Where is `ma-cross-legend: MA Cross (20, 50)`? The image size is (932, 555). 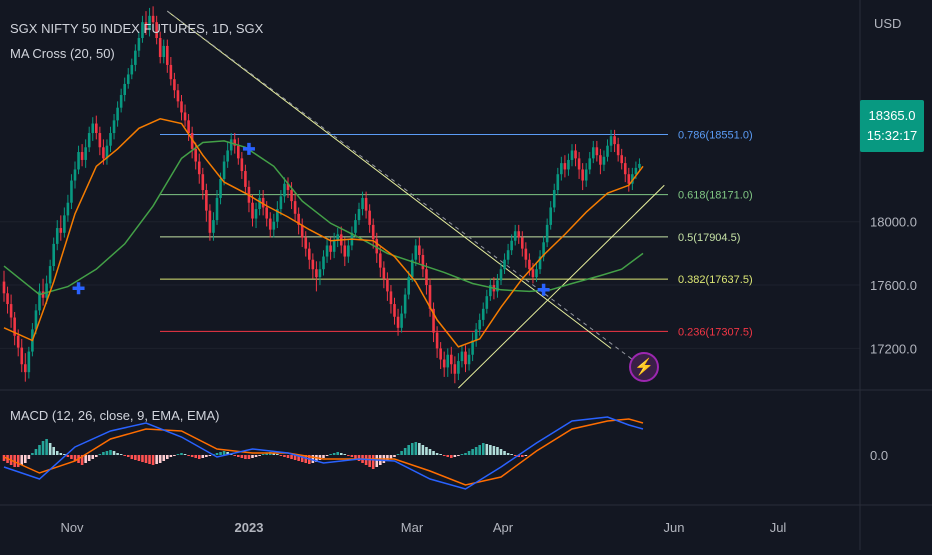 ma-cross-legend: MA Cross (20, 50) is located at coordinates (62, 53).